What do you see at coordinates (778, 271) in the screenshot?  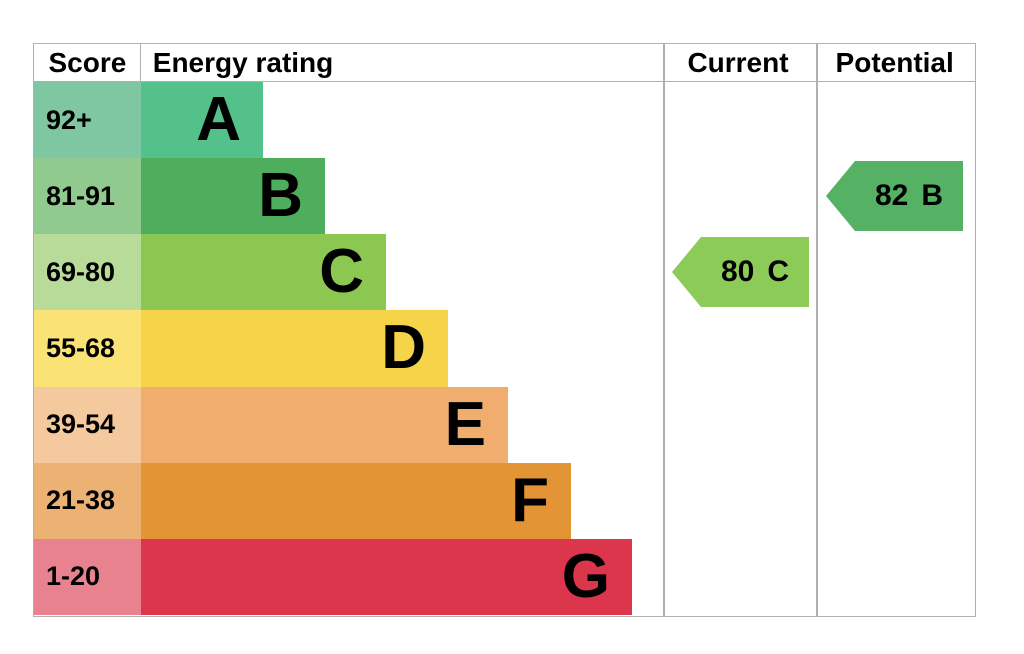 I see `current-band: C` at bounding box center [778, 271].